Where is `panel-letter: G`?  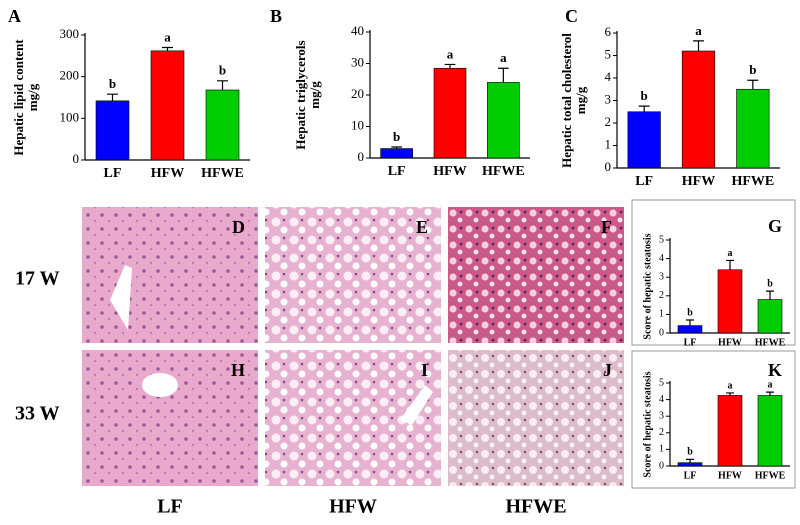
panel-letter: G is located at coordinates (775, 226).